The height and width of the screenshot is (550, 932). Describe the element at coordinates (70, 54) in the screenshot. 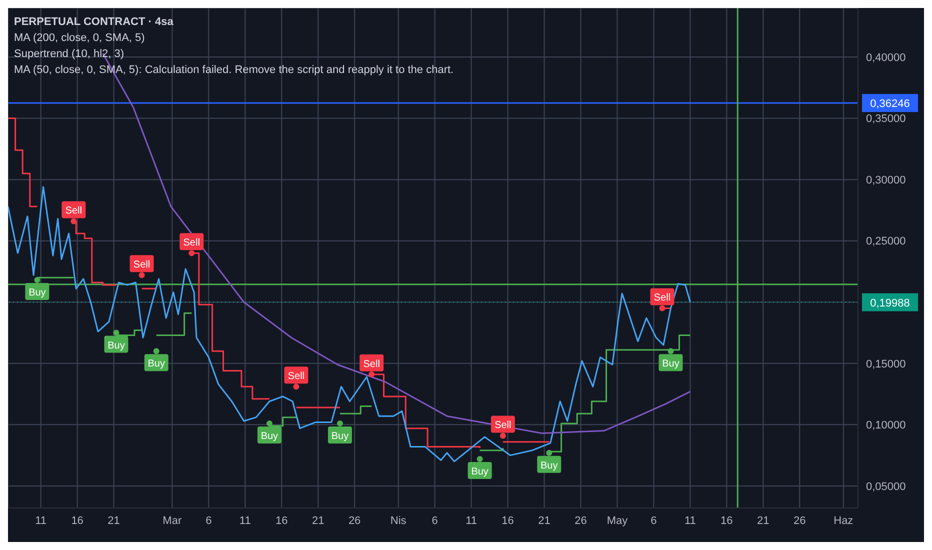

I see `annotation: Supertrend (10, hl2, 3)` at that location.